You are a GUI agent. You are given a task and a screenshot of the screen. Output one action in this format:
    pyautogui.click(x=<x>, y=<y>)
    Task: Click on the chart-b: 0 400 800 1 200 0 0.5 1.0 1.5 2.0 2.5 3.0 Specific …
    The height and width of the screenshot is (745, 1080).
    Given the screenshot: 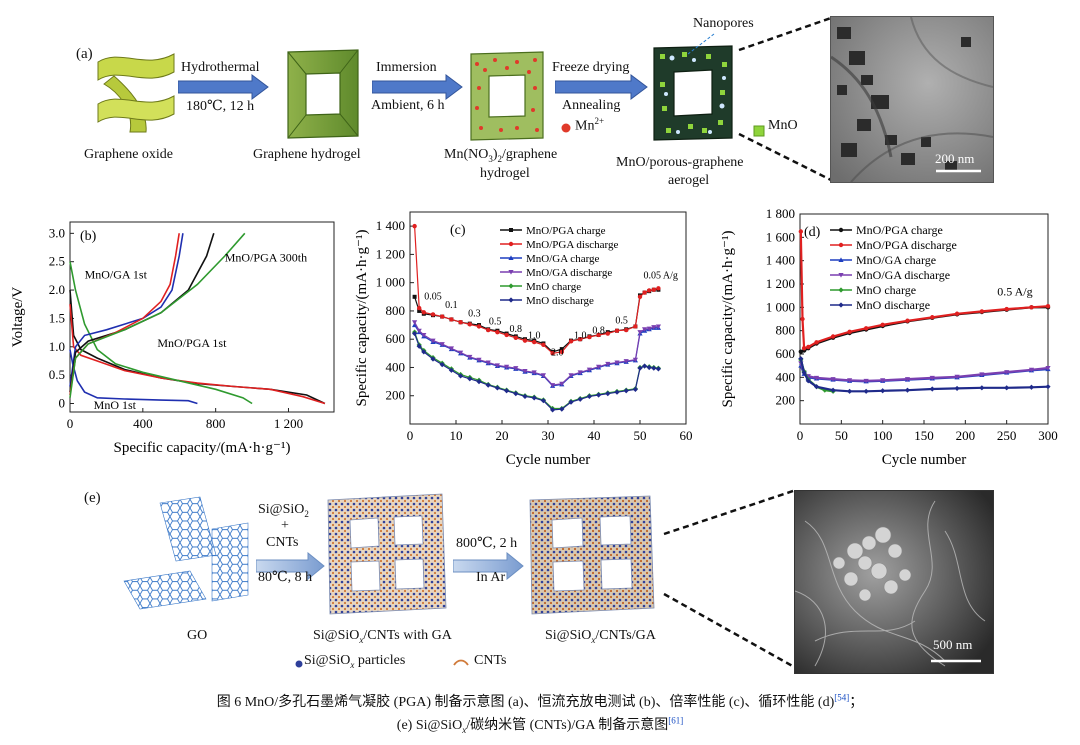 What is the action you would take?
    pyautogui.click(x=172, y=338)
    